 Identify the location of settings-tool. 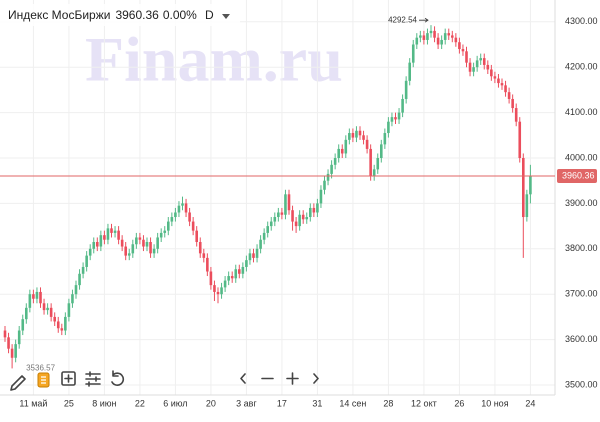
(93, 379).